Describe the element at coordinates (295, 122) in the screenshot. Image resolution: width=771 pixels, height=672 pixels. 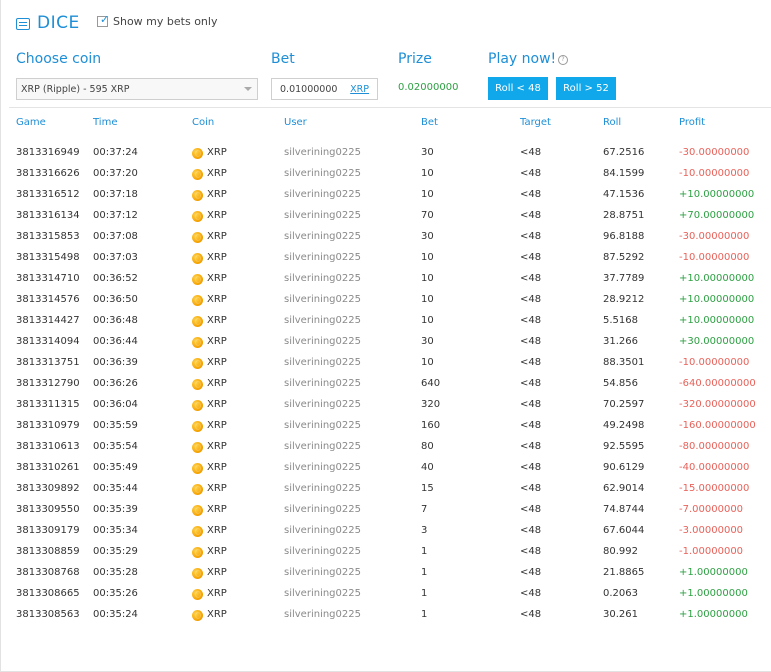
I see `column-header-user: User` at that location.